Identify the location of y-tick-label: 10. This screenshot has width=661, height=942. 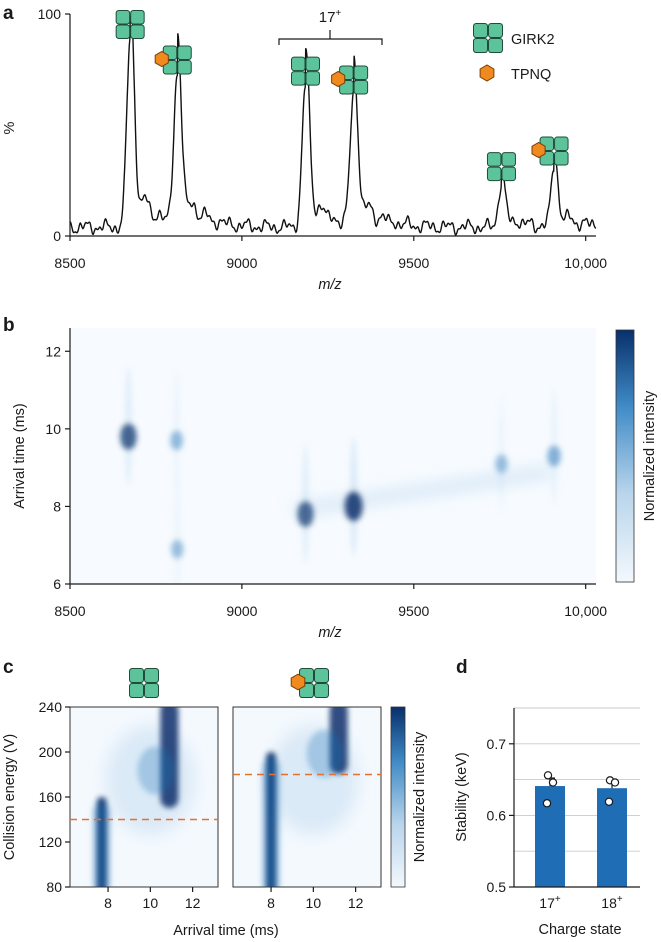
(53, 429).